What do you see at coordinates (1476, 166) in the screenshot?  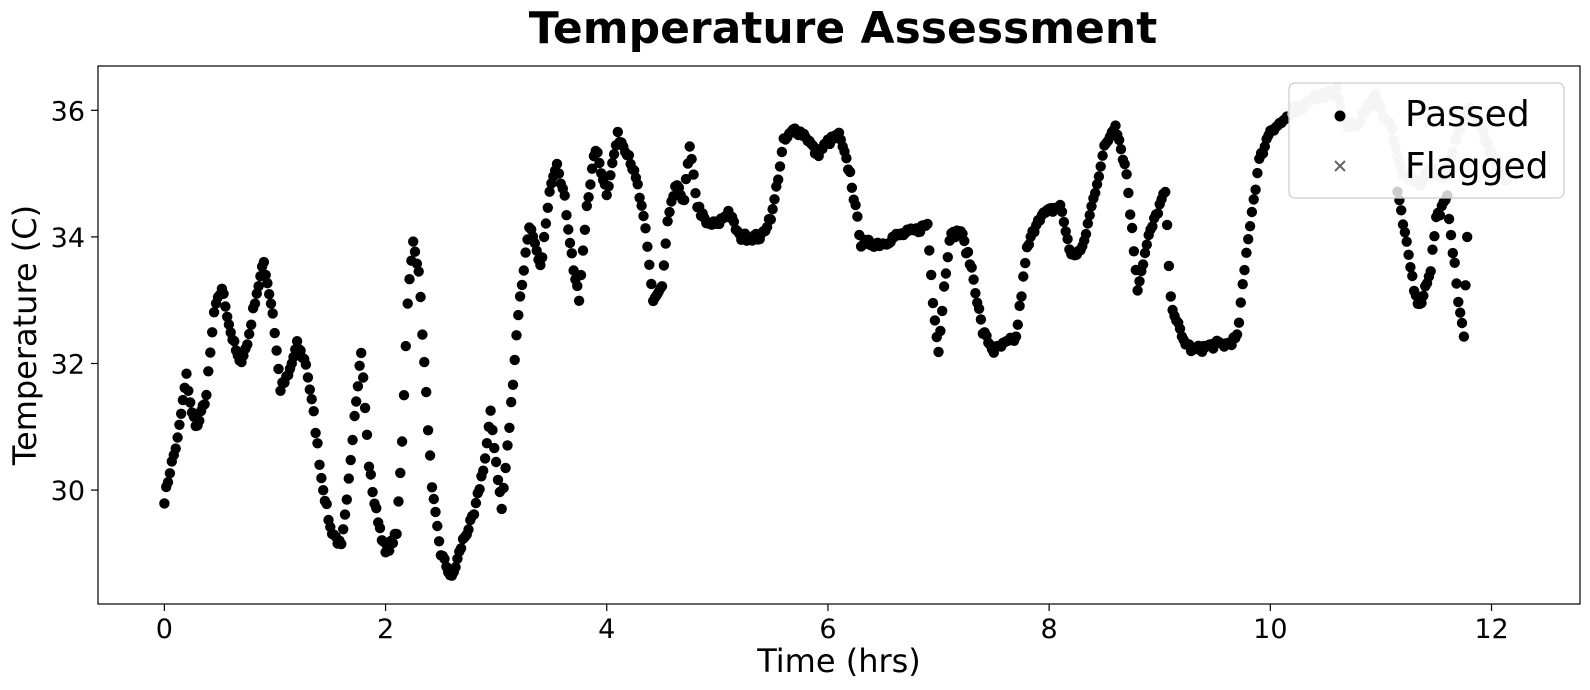 I see `legend-flagged-label: Flagged` at bounding box center [1476, 166].